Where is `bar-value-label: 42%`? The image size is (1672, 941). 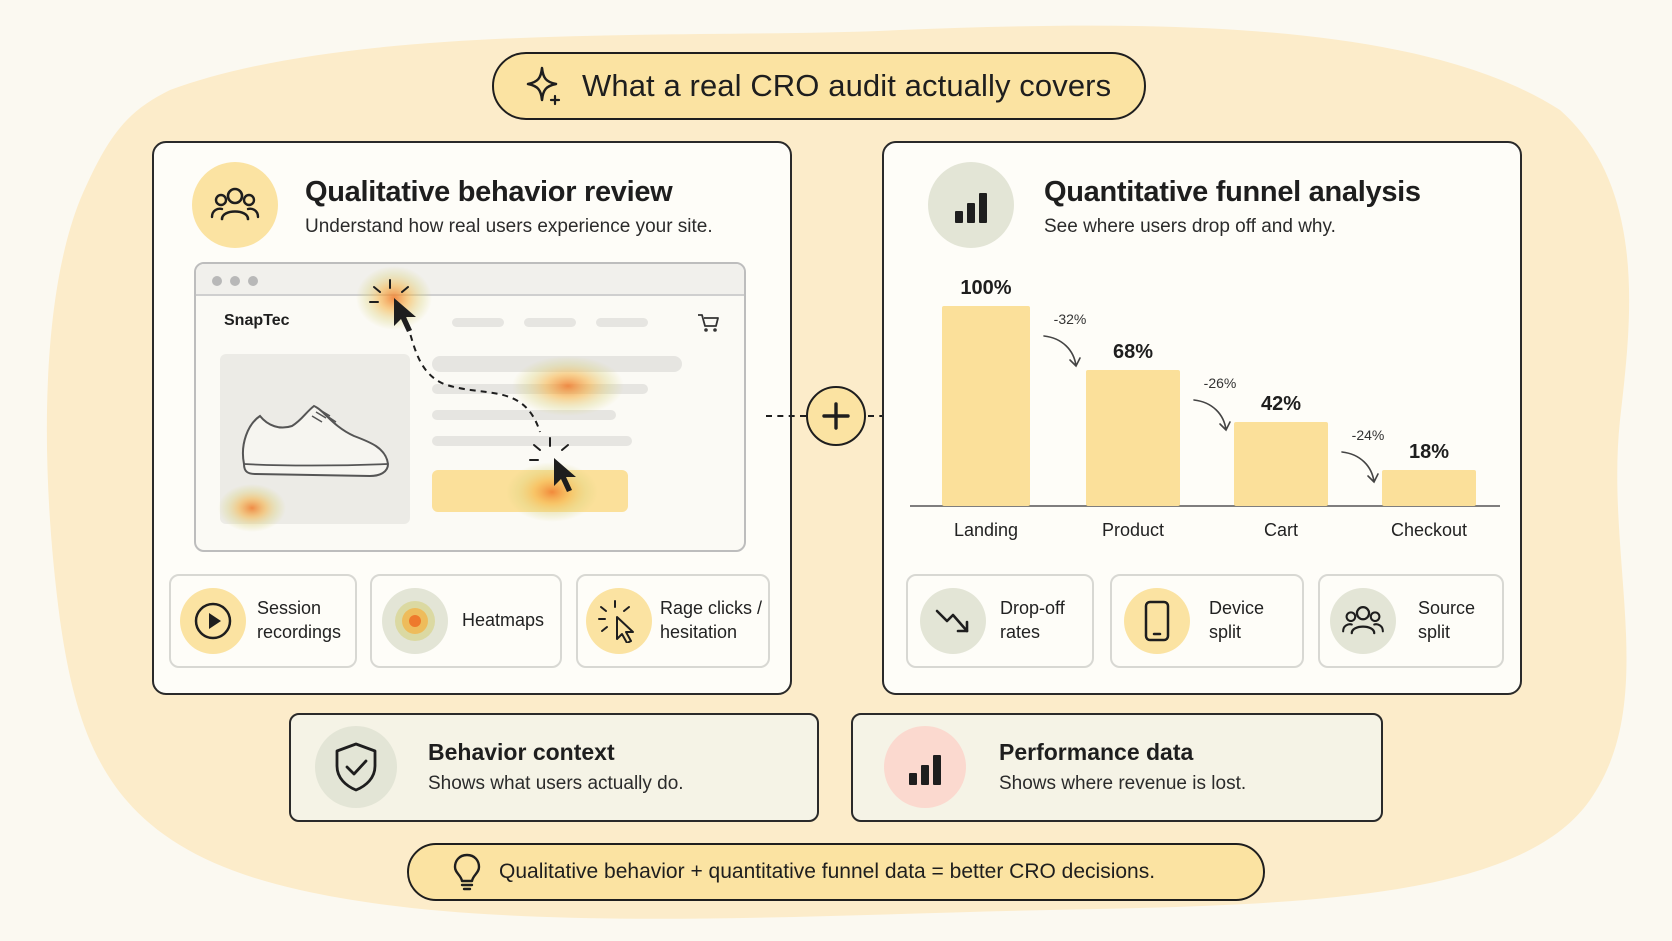
bar-value-label: 42% is located at coordinates (1281, 404).